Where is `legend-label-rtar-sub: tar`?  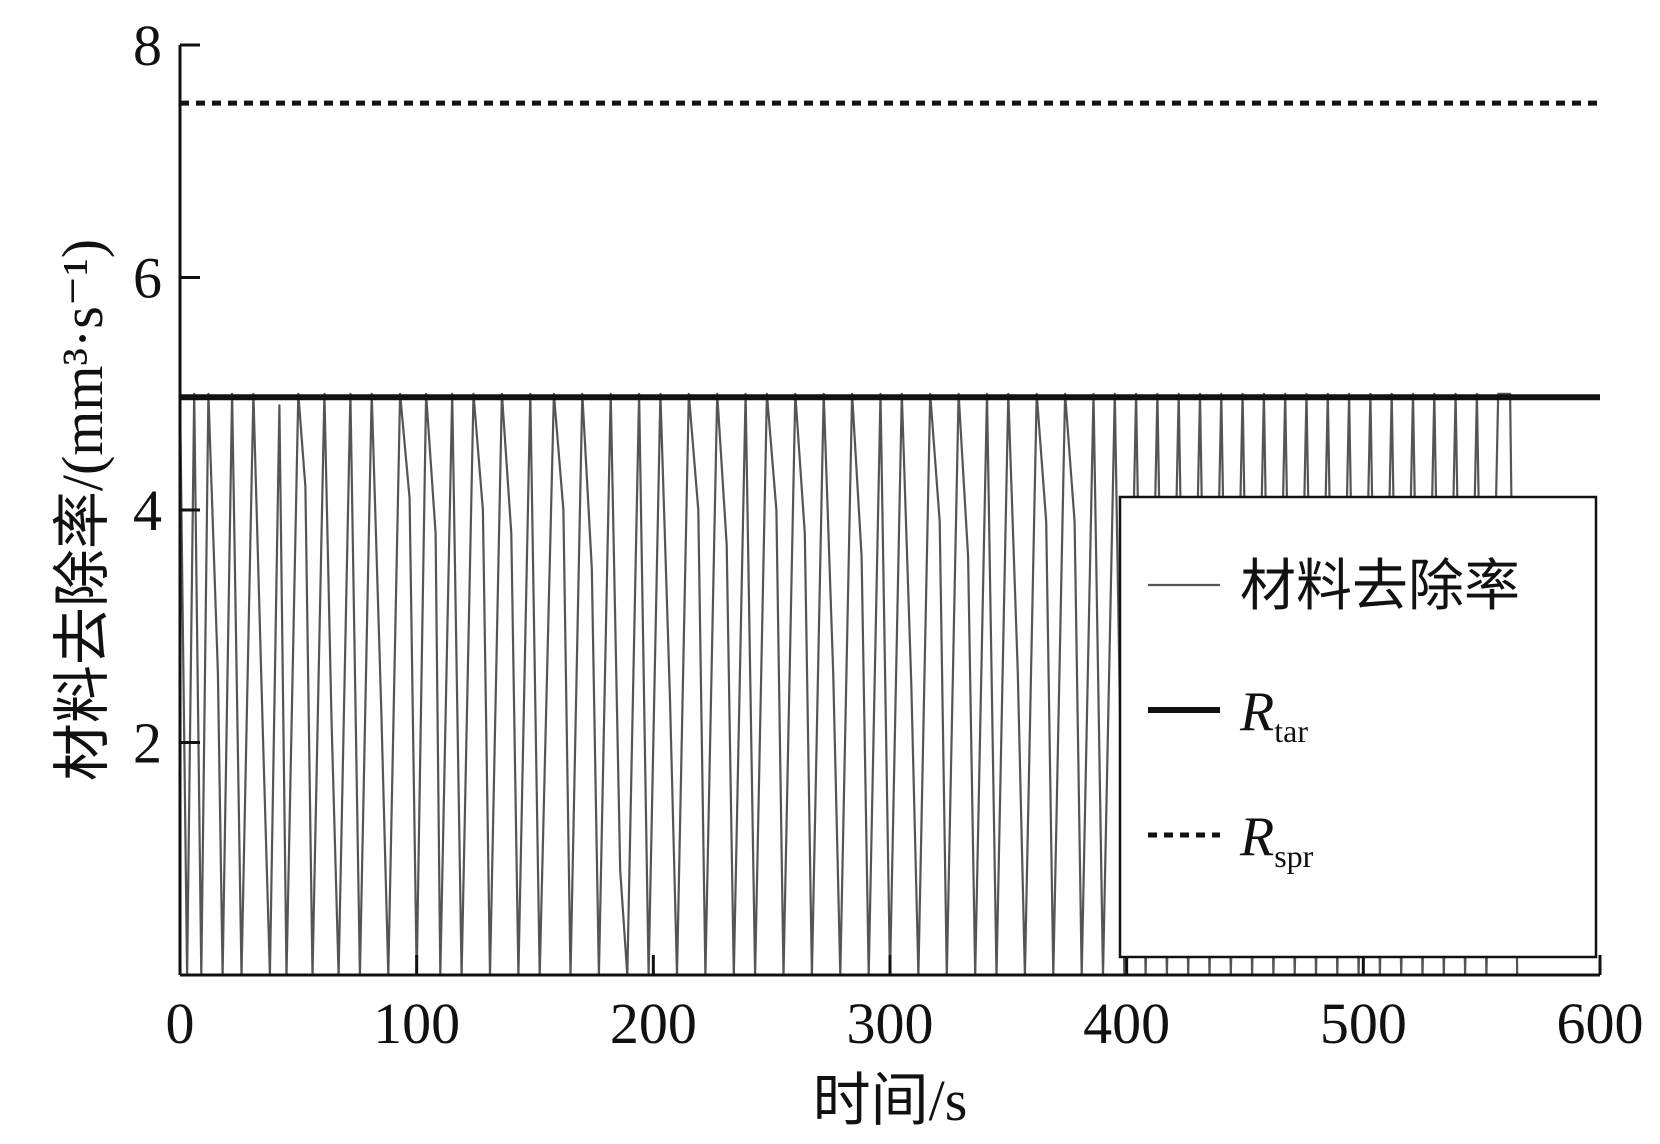
legend-label-rtar-sub: tar is located at coordinates (1291, 731).